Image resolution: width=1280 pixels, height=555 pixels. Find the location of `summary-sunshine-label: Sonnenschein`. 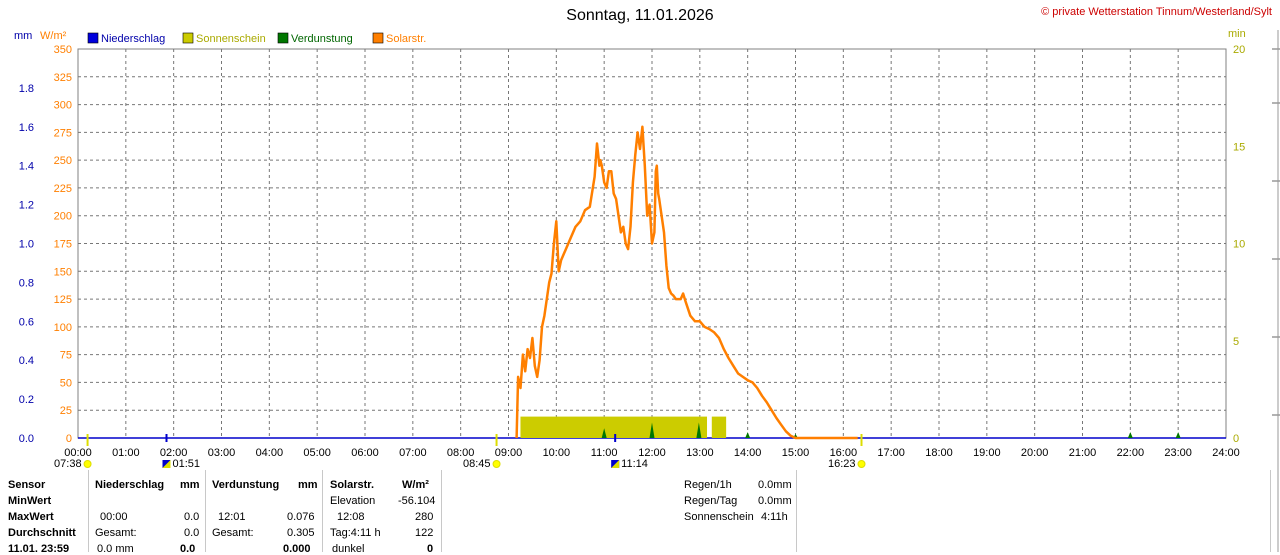

summary-sunshine-label: Sonnenschein is located at coordinates (719, 517).